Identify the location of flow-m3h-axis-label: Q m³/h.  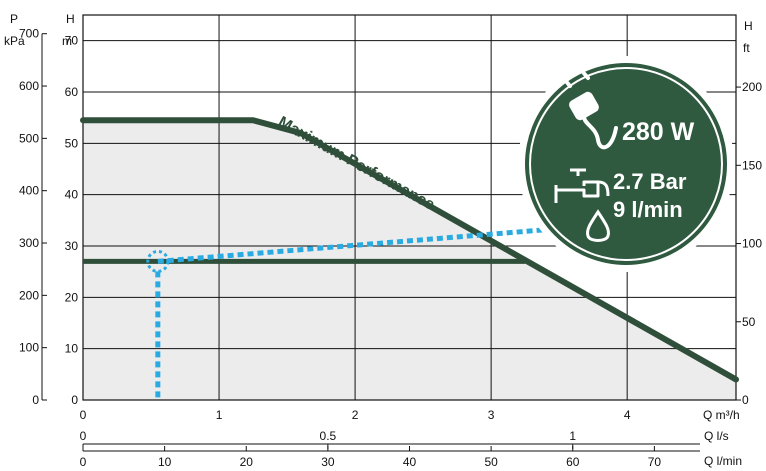
(721, 415).